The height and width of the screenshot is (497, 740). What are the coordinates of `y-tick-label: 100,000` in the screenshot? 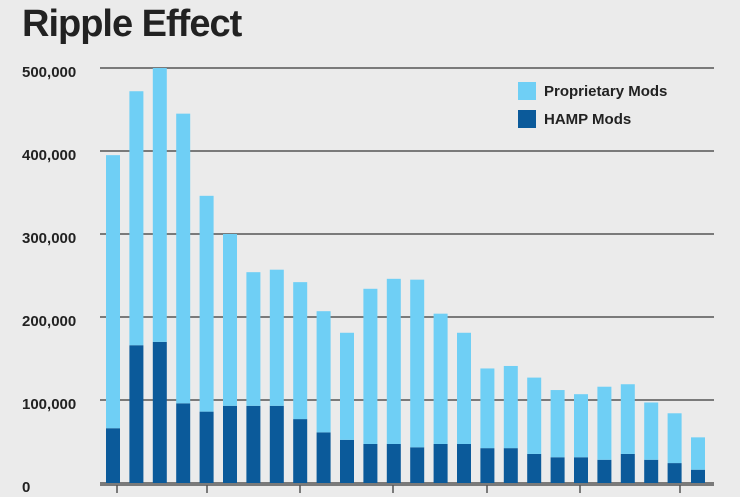 It's located at (49, 404).